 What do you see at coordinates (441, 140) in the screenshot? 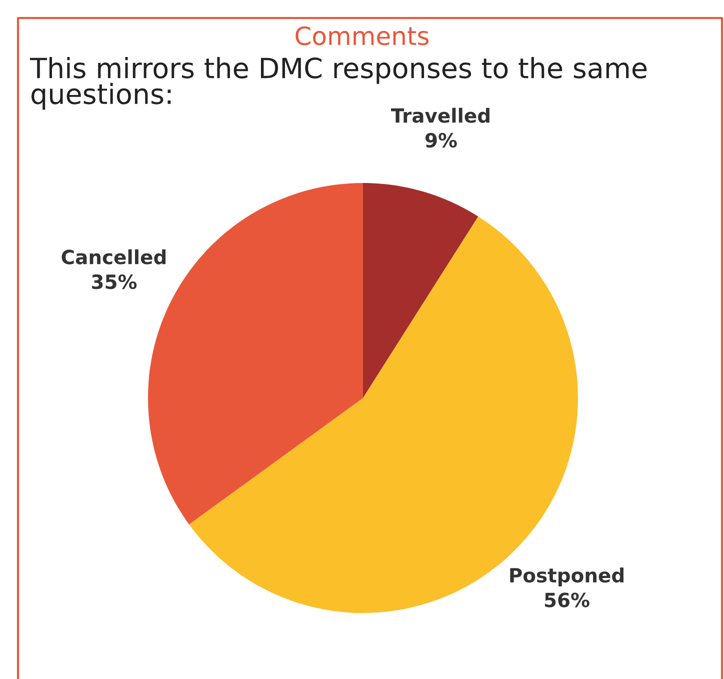
I see `data-label: 9%` at bounding box center [441, 140].